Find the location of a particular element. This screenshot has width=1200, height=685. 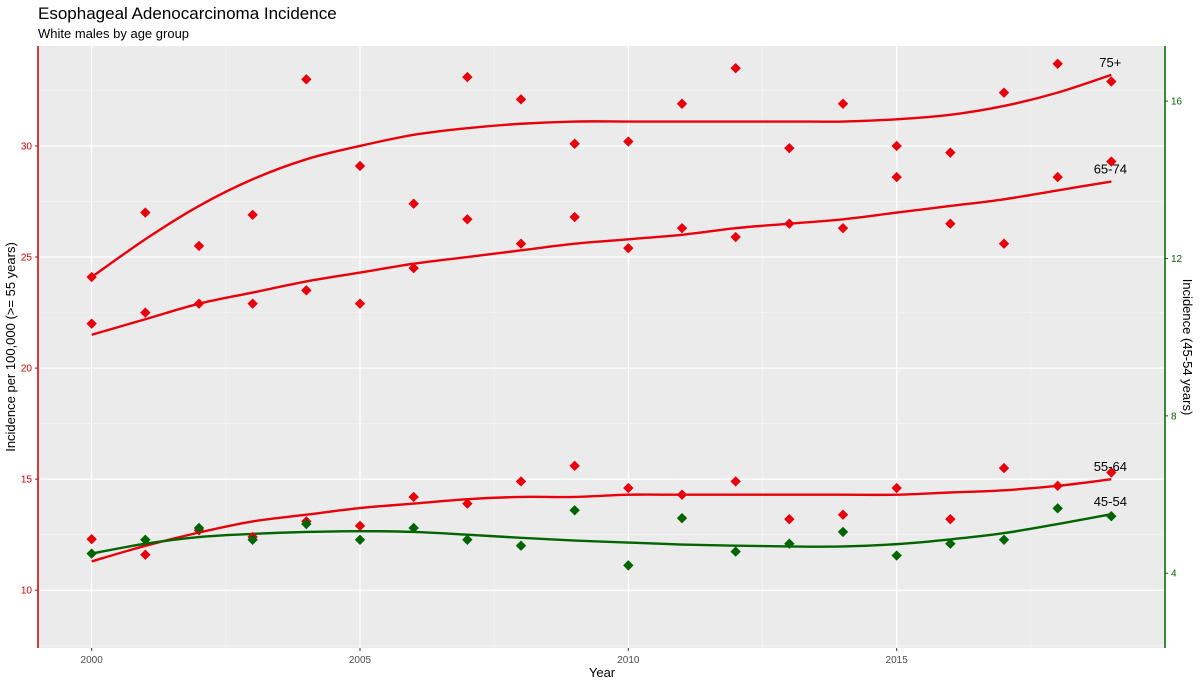

y-left-tick-label: 15 is located at coordinates (27, 480).